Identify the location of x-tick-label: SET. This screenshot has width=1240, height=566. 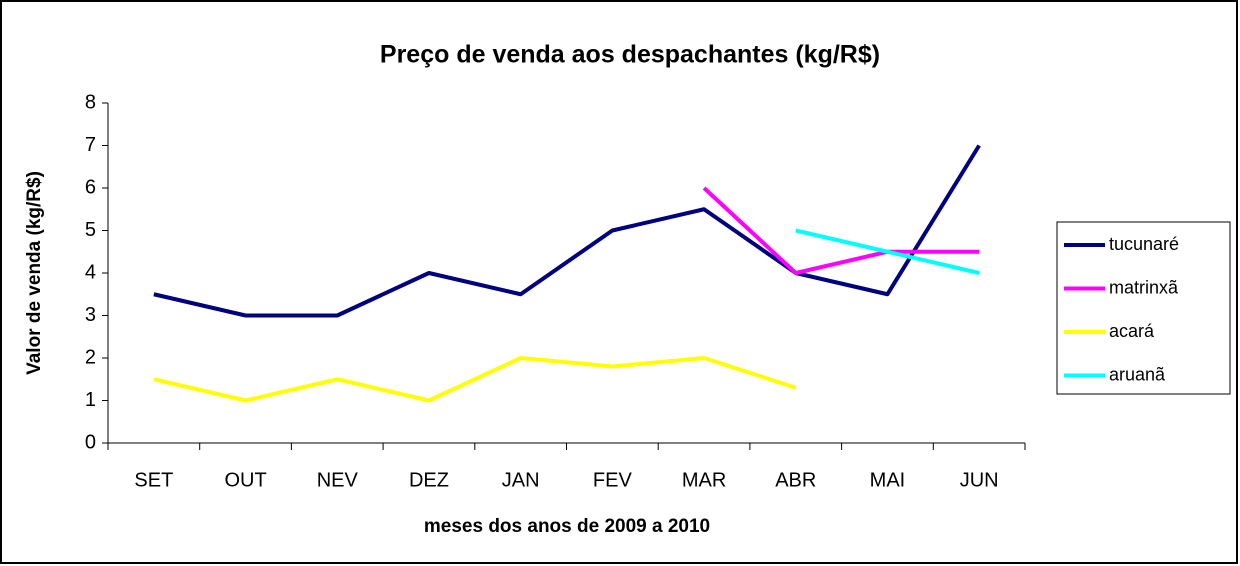
(153, 480).